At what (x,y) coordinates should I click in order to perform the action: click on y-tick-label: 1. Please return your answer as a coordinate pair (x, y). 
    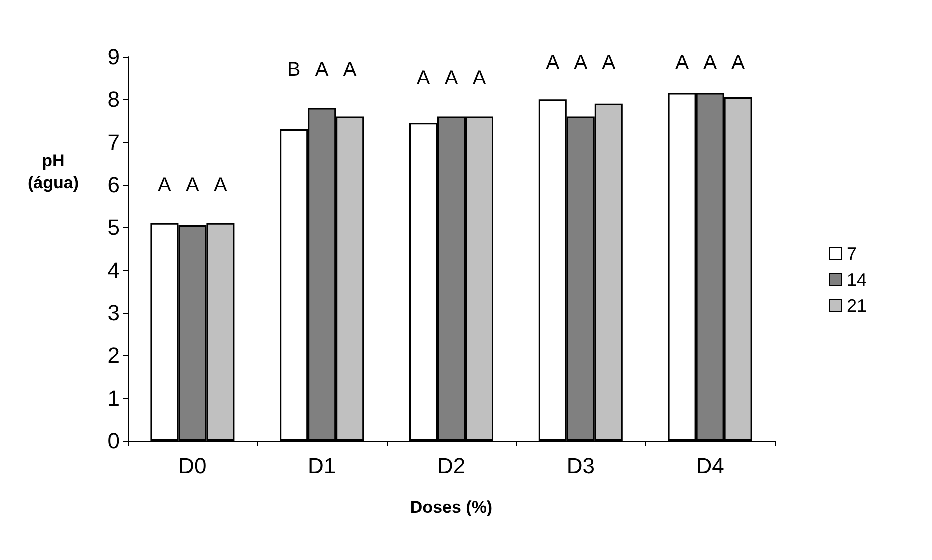
    Looking at the image, I should click on (114, 398).